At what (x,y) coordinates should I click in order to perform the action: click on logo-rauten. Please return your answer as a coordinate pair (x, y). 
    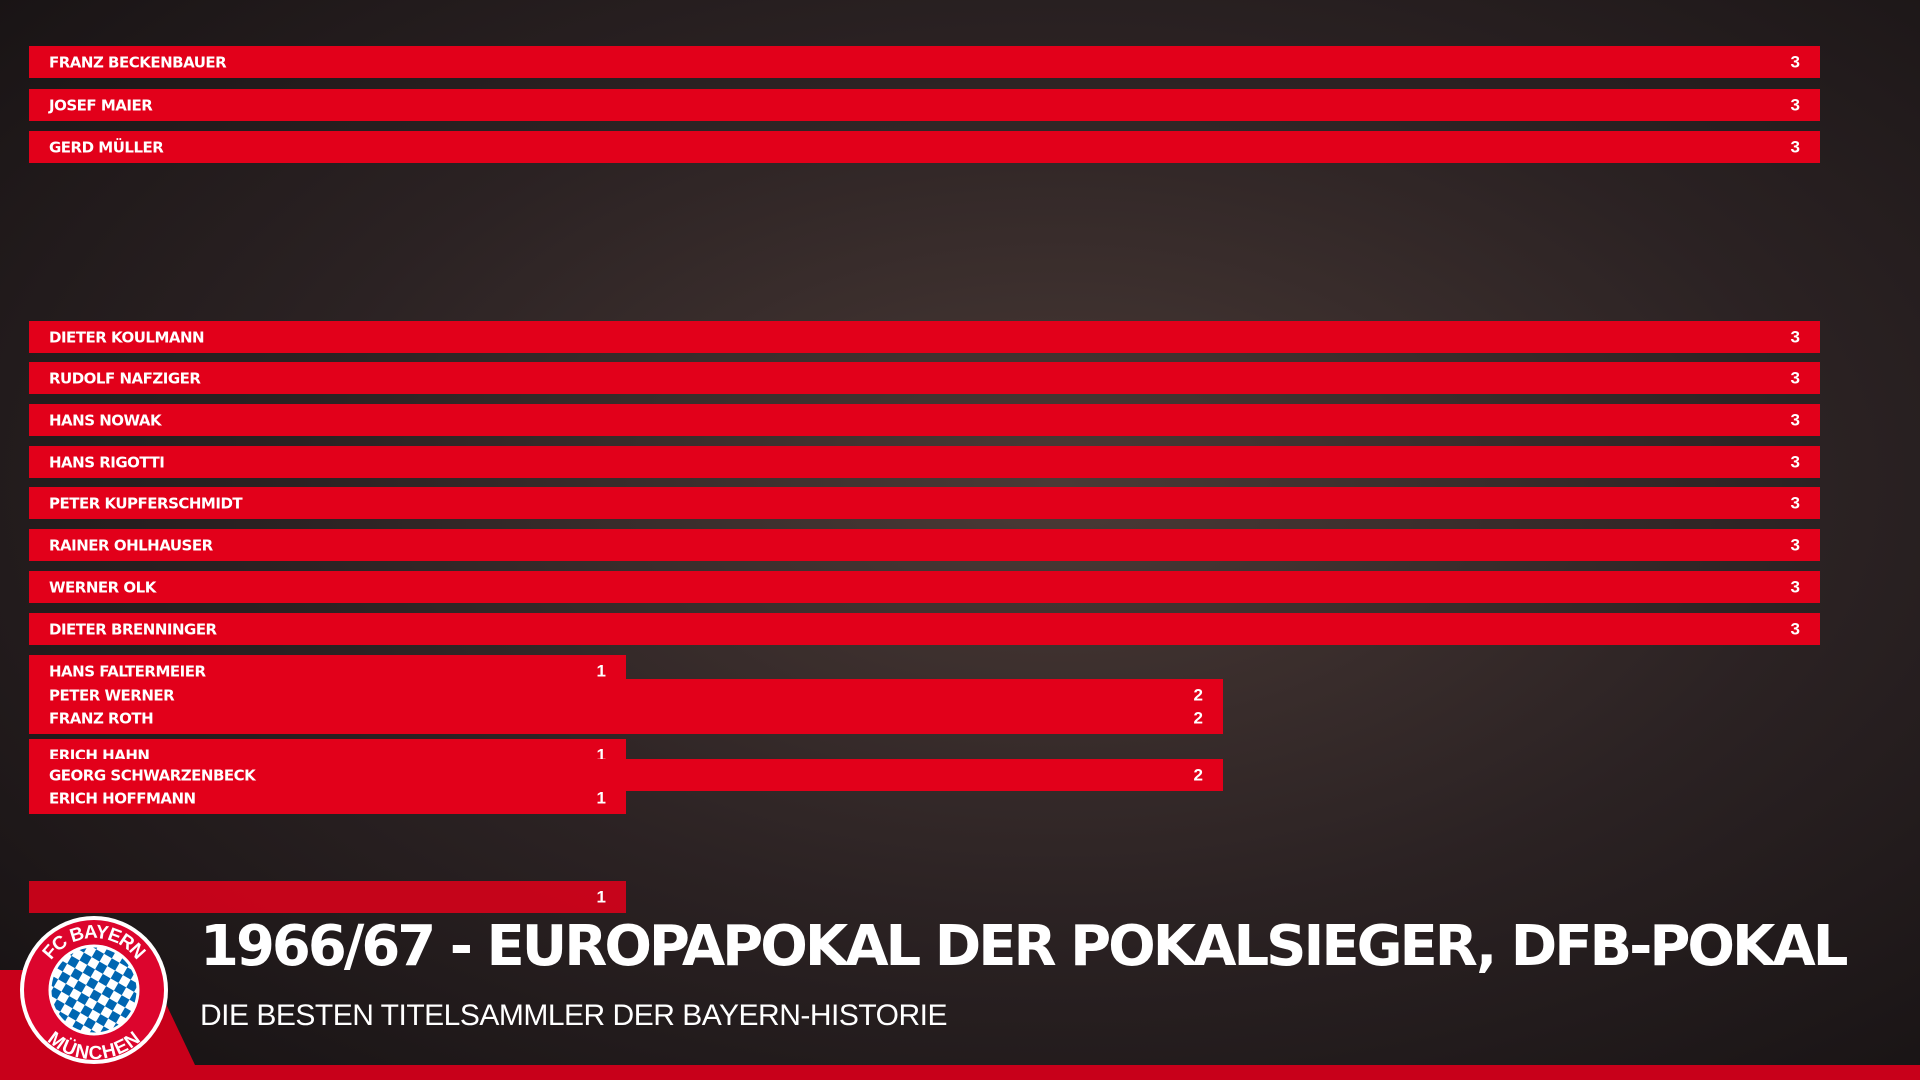
    Looking at the image, I should click on (94, 990).